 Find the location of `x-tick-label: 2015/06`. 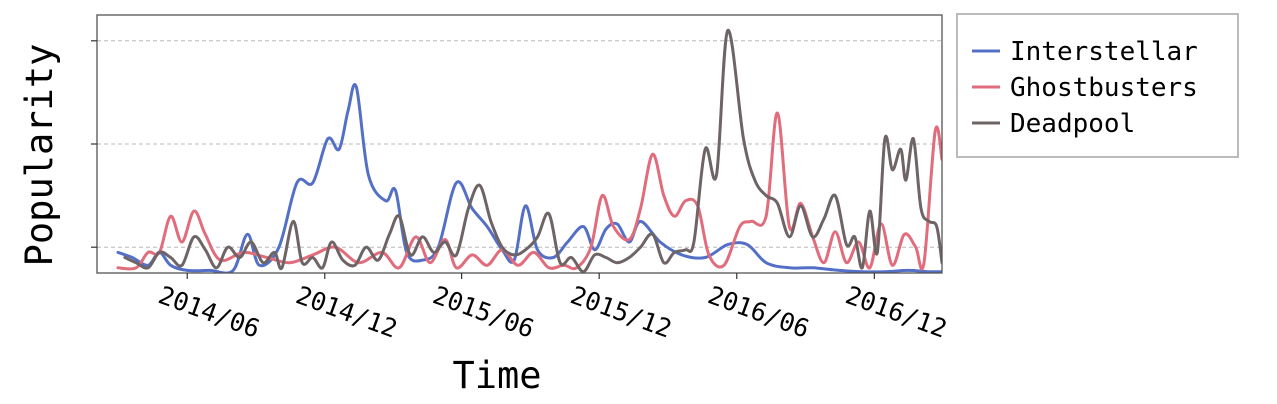

x-tick-label: 2015/06 is located at coordinates (483, 311).